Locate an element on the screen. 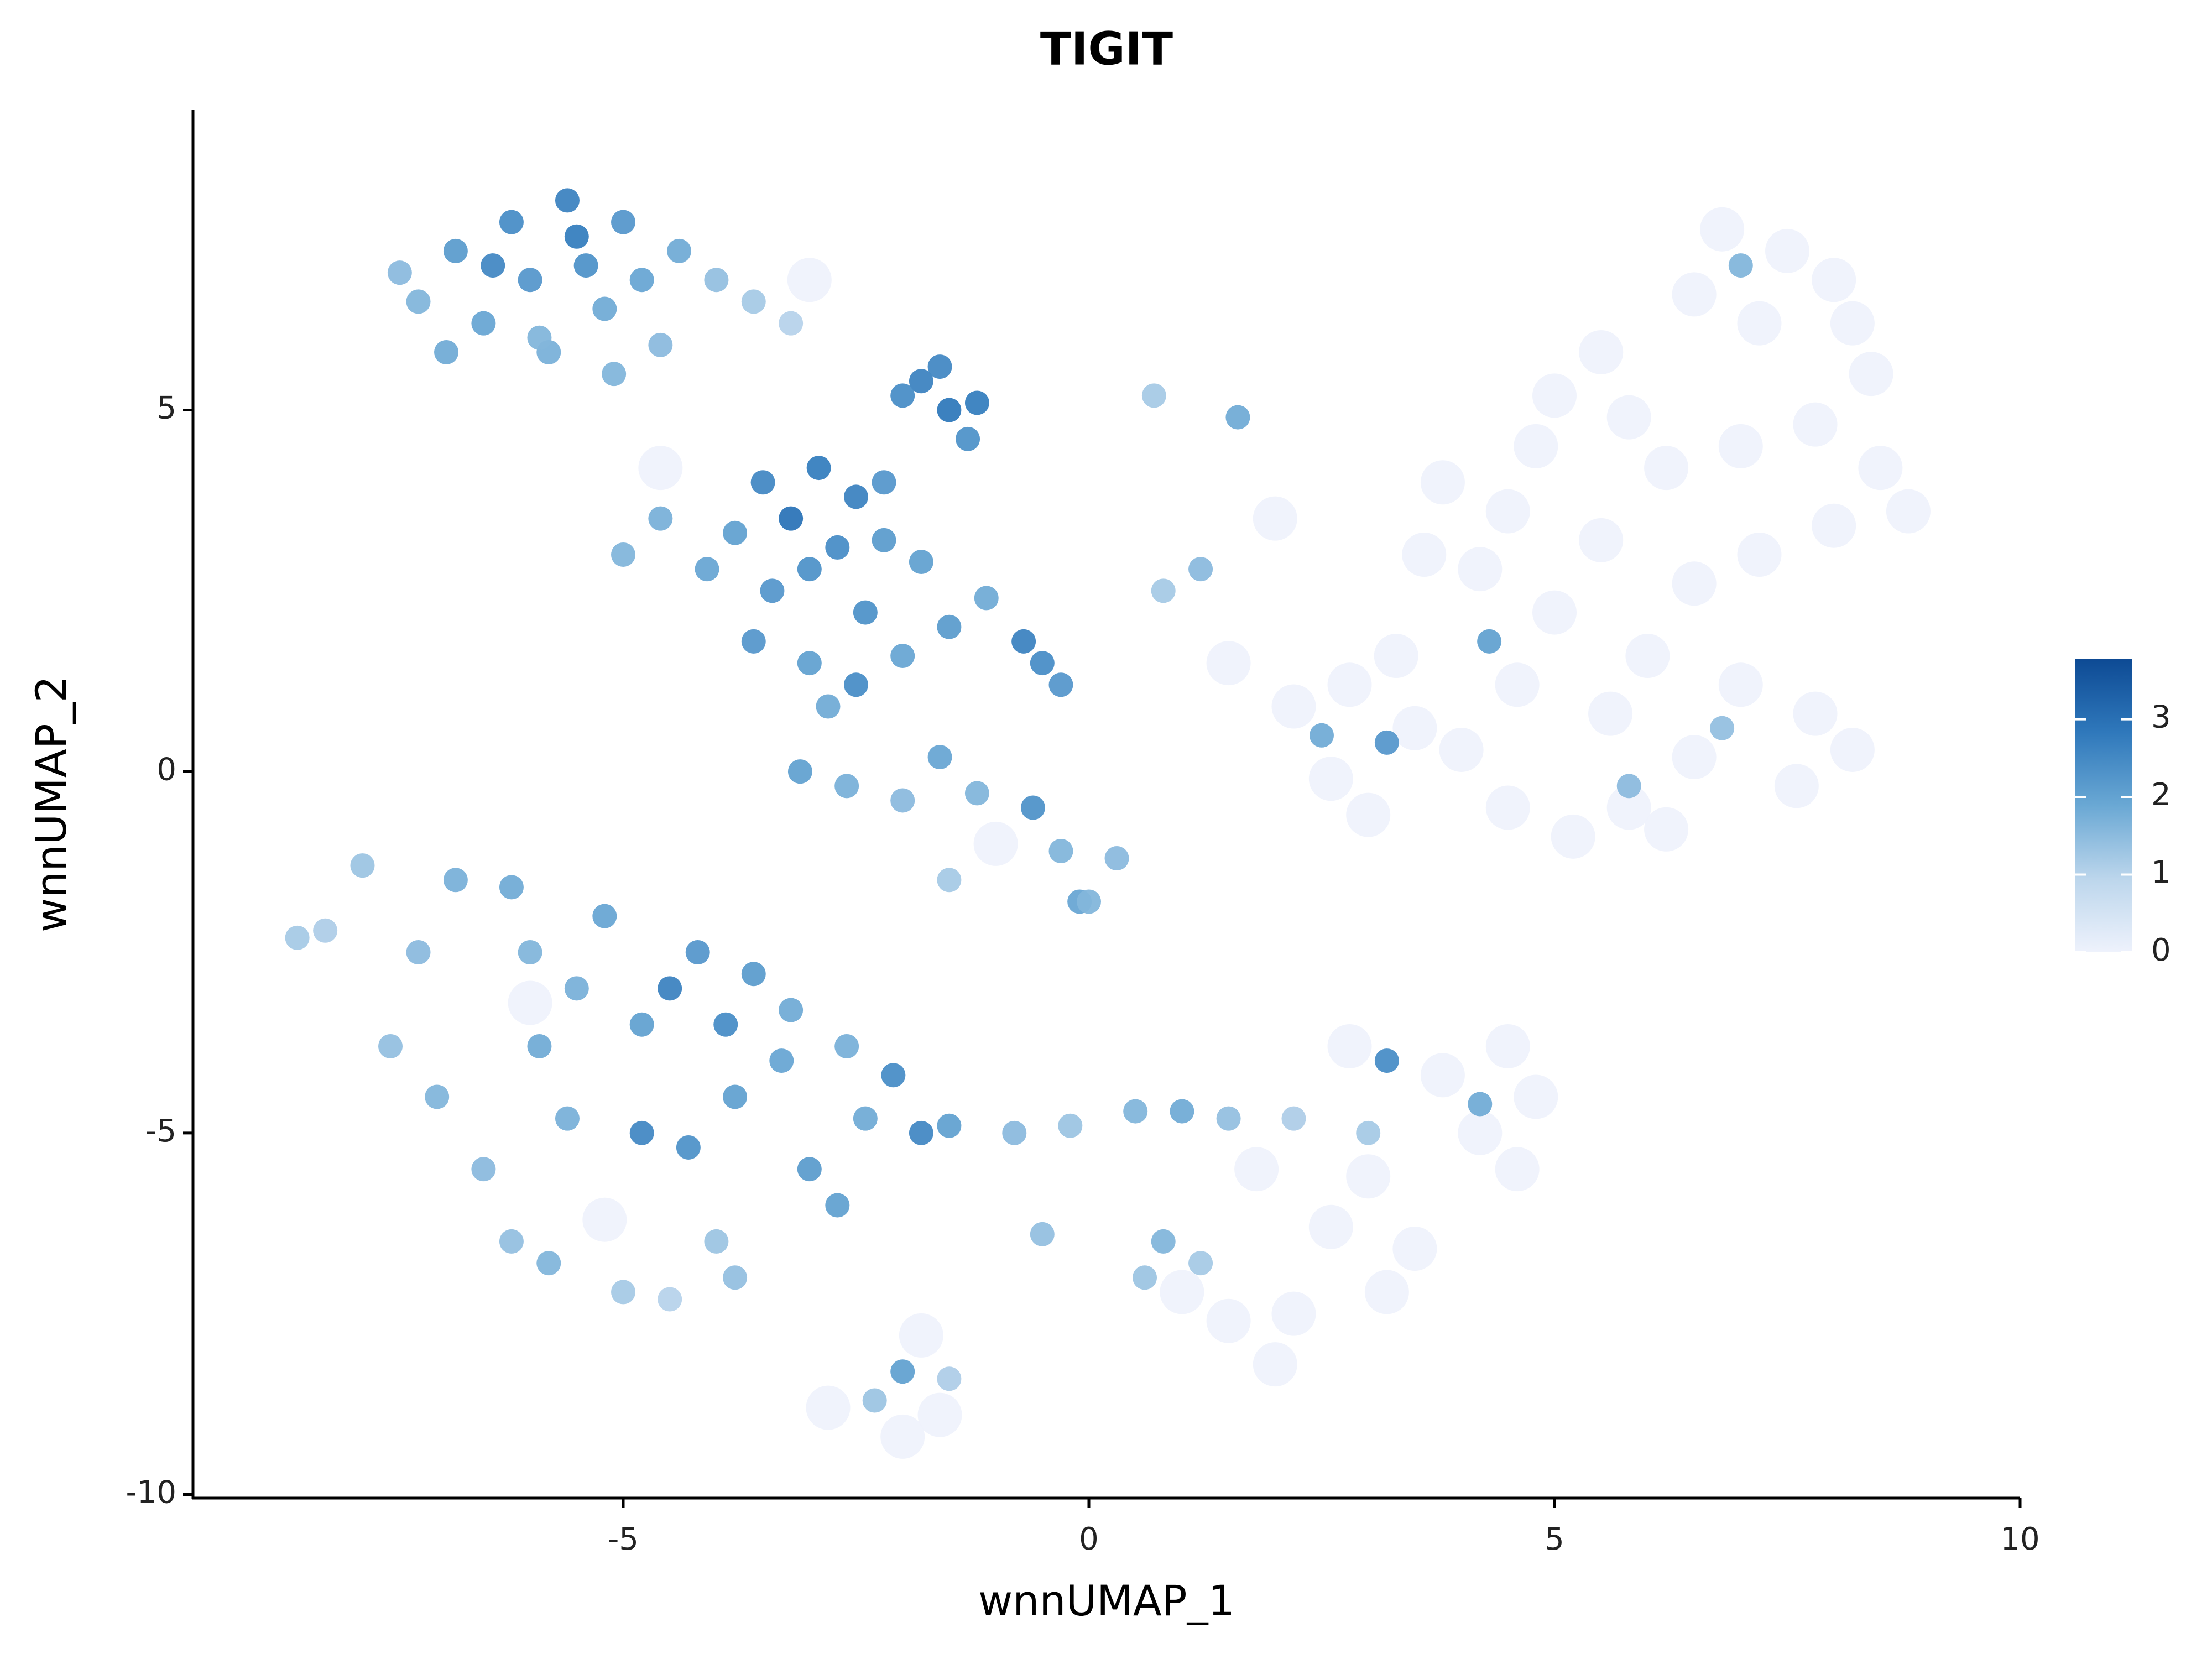  colorbar-tick-label: 2 is located at coordinates (2161, 795).